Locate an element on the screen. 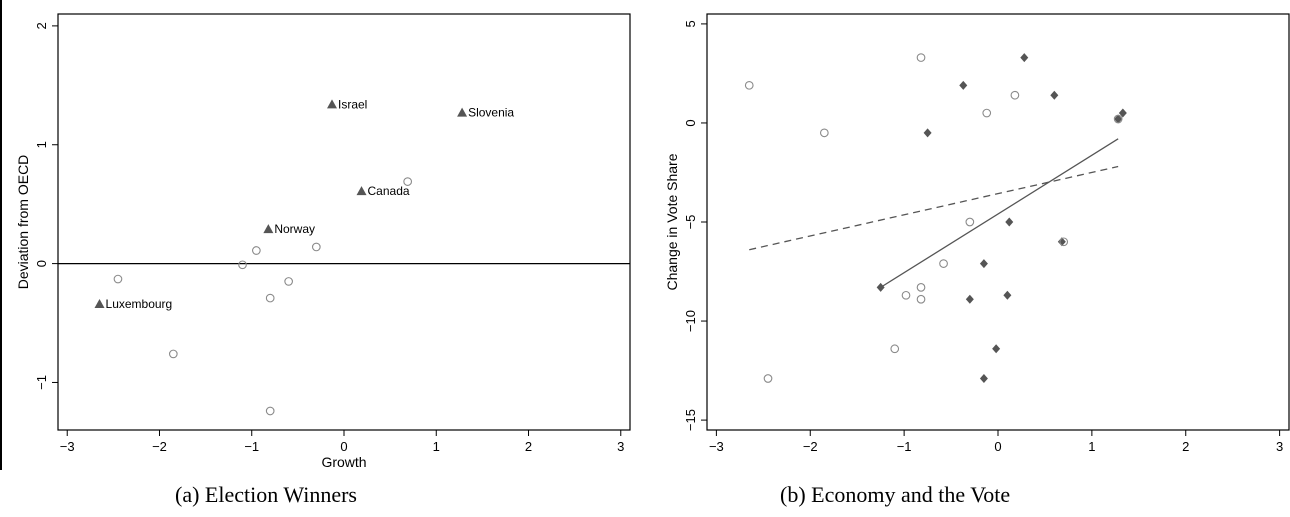 Image resolution: width=1290 pixels, height=517 pixels. y-tick-label: −10 is located at coordinates (690, 321).